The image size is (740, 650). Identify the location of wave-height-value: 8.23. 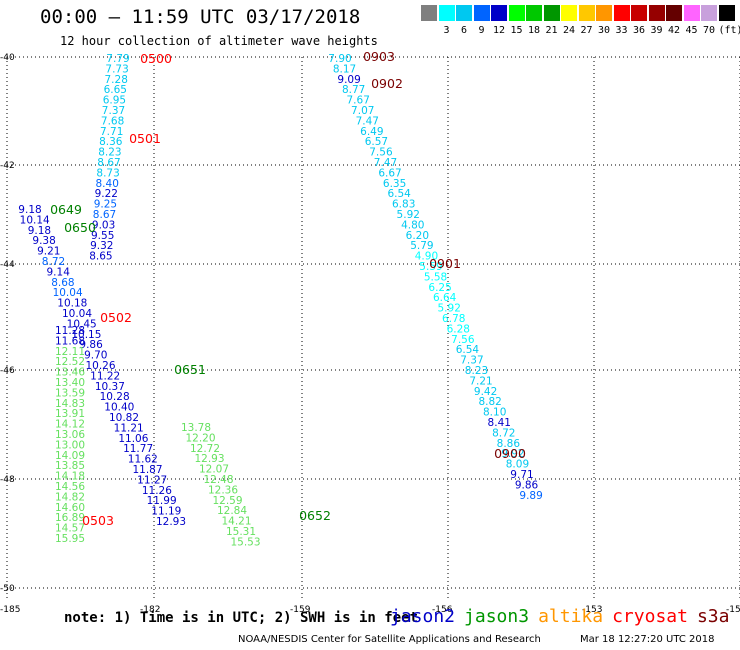
(476, 371).